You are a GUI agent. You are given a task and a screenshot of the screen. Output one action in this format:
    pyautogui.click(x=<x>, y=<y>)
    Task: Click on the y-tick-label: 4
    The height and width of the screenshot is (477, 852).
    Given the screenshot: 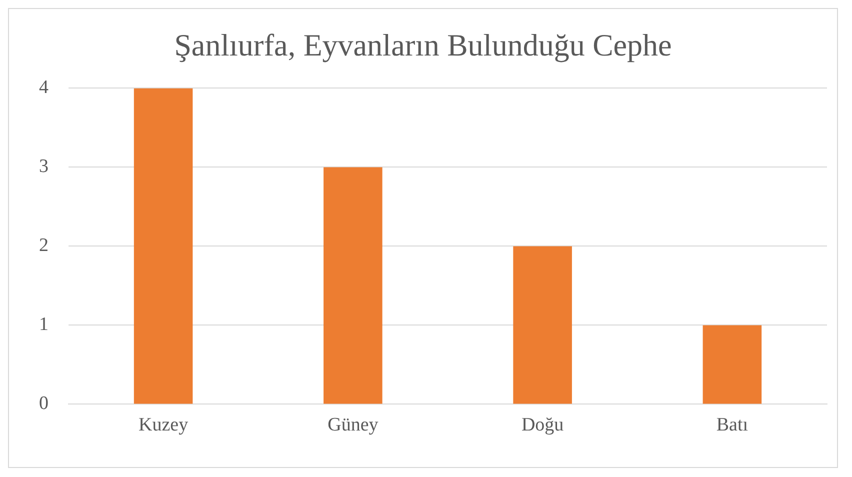 What is the action you would take?
    pyautogui.click(x=44, y=87)
    